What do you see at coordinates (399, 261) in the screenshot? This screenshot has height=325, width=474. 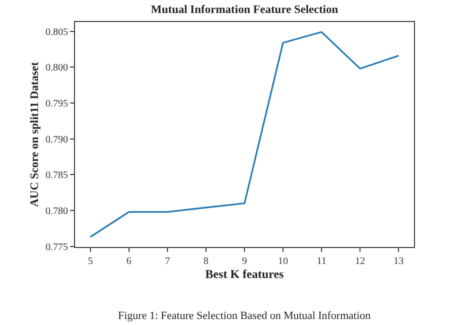 I see `x-tick-label: 13` at bounding box center [399, 261].